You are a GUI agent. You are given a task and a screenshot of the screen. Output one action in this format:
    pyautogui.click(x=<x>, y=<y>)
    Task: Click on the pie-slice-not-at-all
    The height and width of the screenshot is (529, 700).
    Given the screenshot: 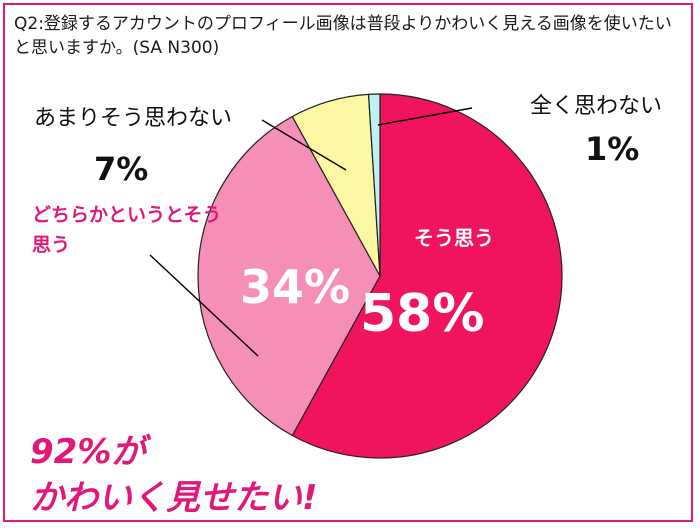 What is the action you would take?
    pyautogui.click(x=374, y=185)
    